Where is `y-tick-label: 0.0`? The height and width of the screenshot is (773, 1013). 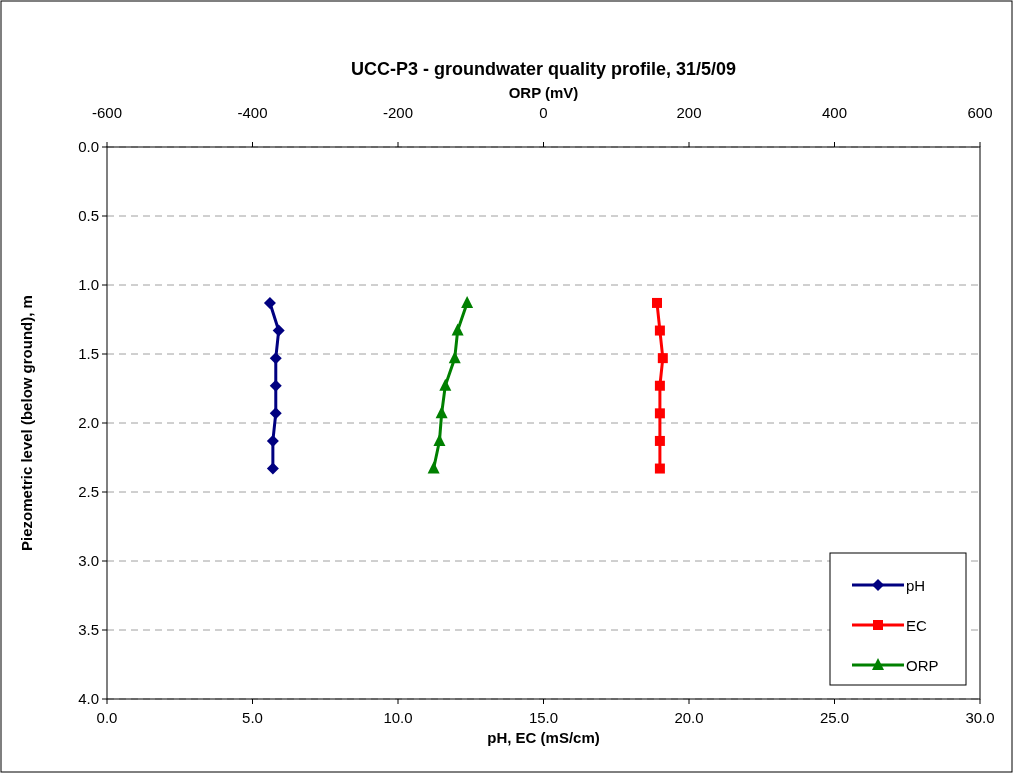
y-tick-label: 0.0 is located at coordinates (88, 146).